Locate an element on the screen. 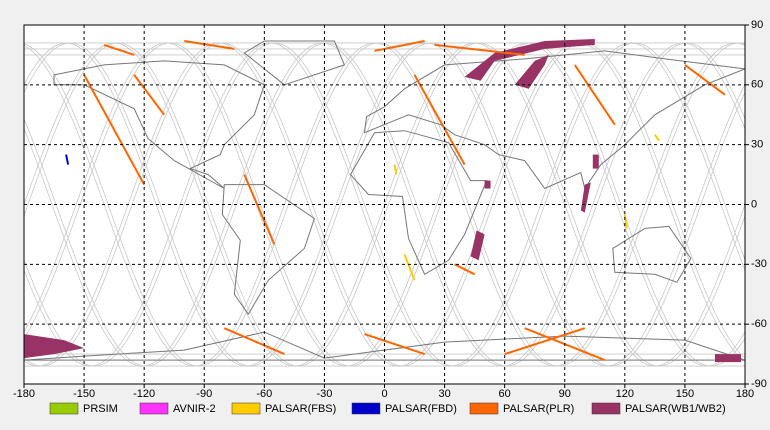  legend-label: PALSAR(WB1/WB2) is located at coordinates (675, 409).